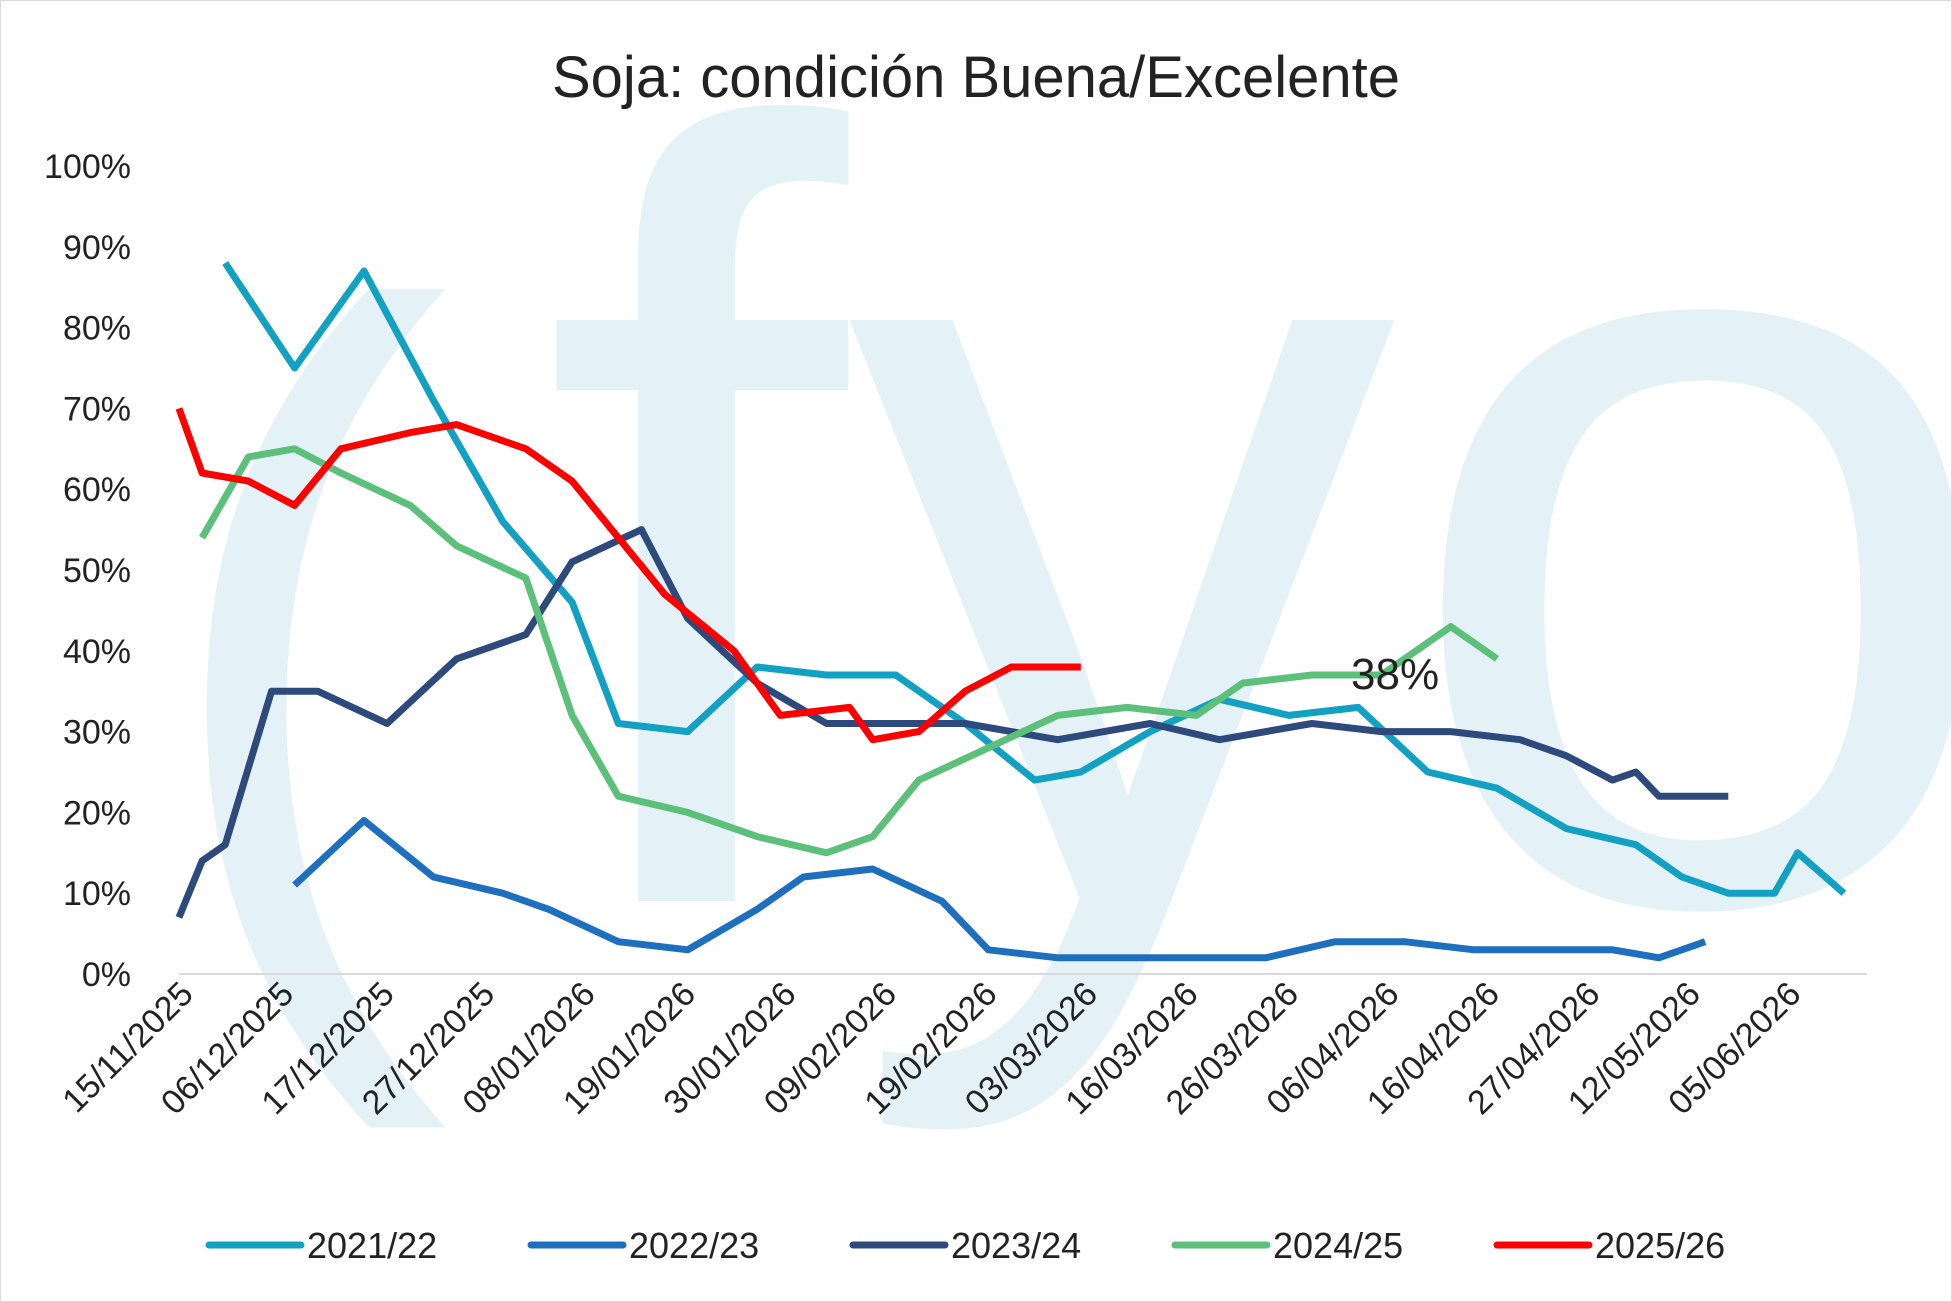 Image resolution: width=1952 pixels, height=1302 pixels. What do you see at coordinates (372, 1245) in the screenshot?
I see `legend-label: 2021/22` at bounding box center [372, 1245].